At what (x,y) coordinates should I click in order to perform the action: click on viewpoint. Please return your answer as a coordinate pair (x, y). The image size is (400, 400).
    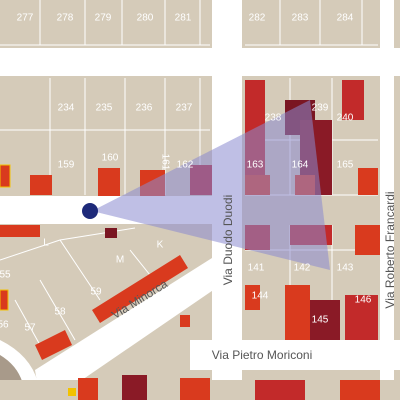
    Looking at the image, I should click on (90, 211).